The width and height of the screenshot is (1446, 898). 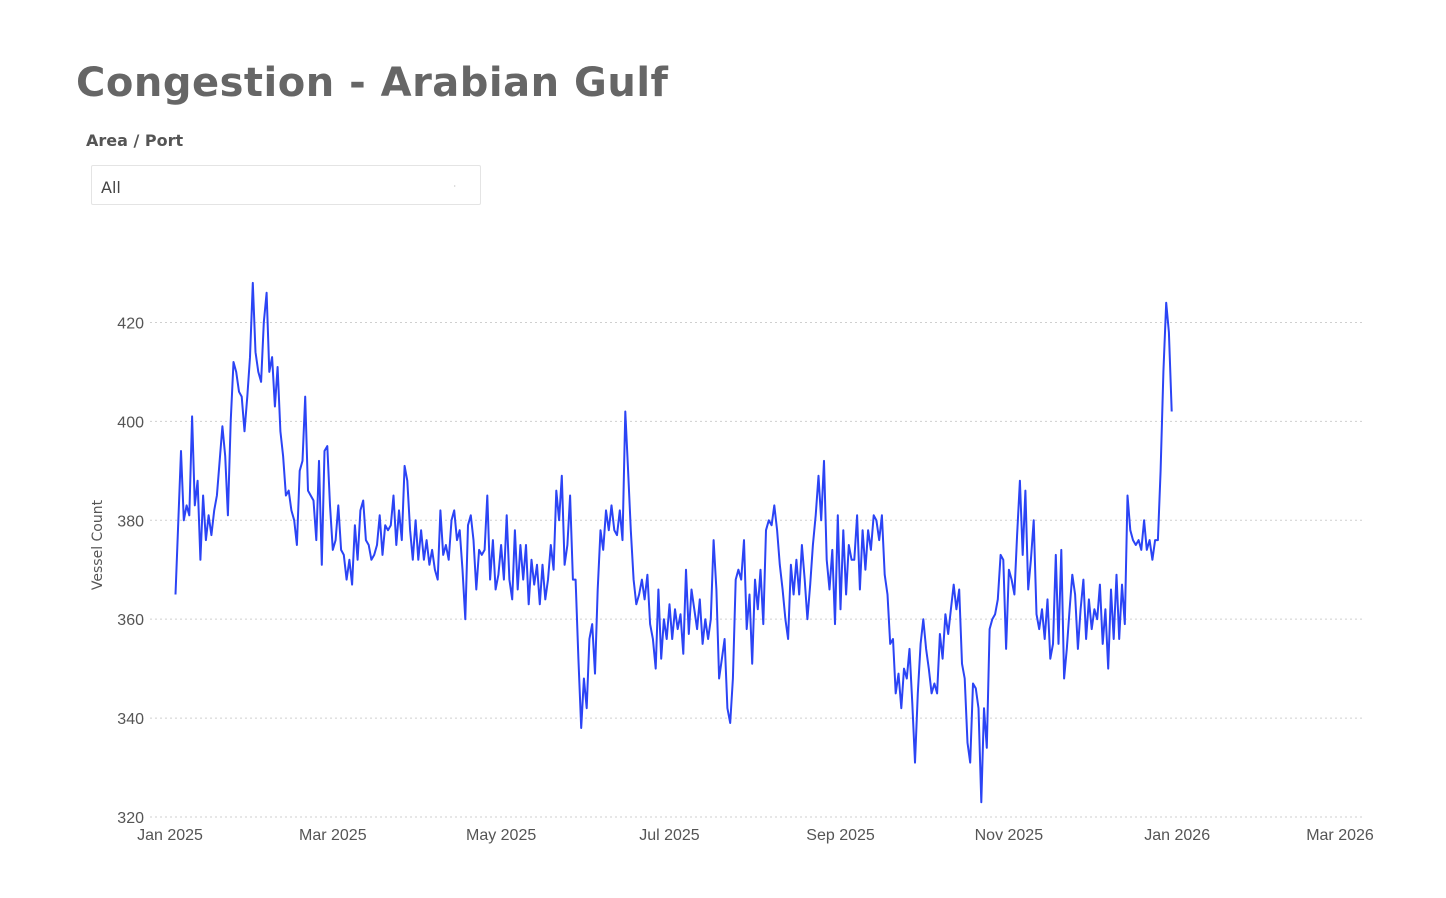 What do you see at coordinates (170, 835) in the screenshot?
I see `x-tick-label: Jan 2025` at bounding box center [170, 835].